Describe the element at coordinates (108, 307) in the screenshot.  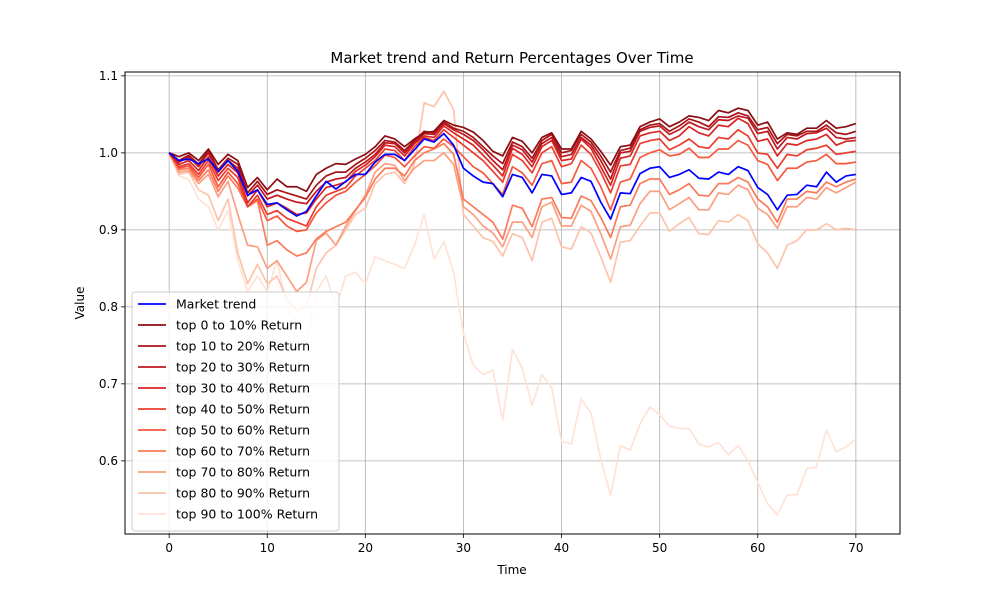
I see `y-tick-label: 0.8` at that location.